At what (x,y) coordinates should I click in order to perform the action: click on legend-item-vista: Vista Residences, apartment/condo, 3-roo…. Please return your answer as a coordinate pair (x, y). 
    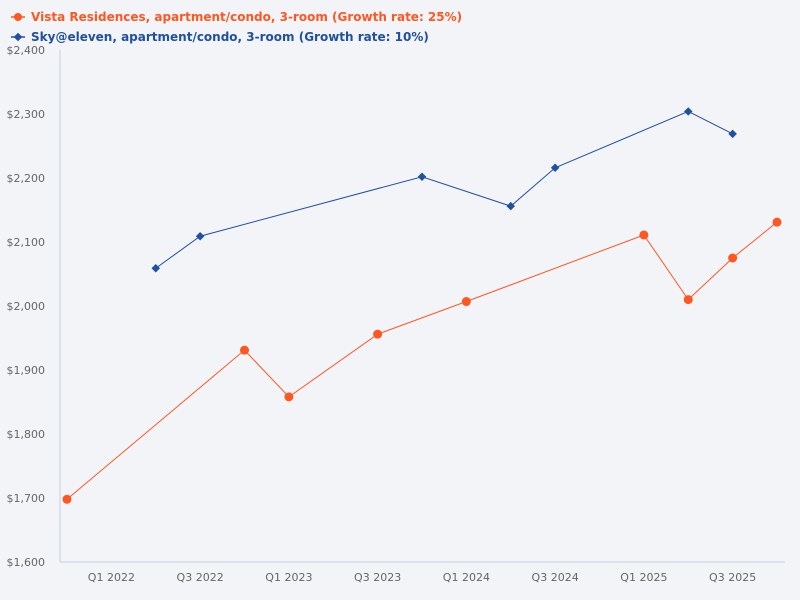
    Looking at the image, I should click on (236, 17).